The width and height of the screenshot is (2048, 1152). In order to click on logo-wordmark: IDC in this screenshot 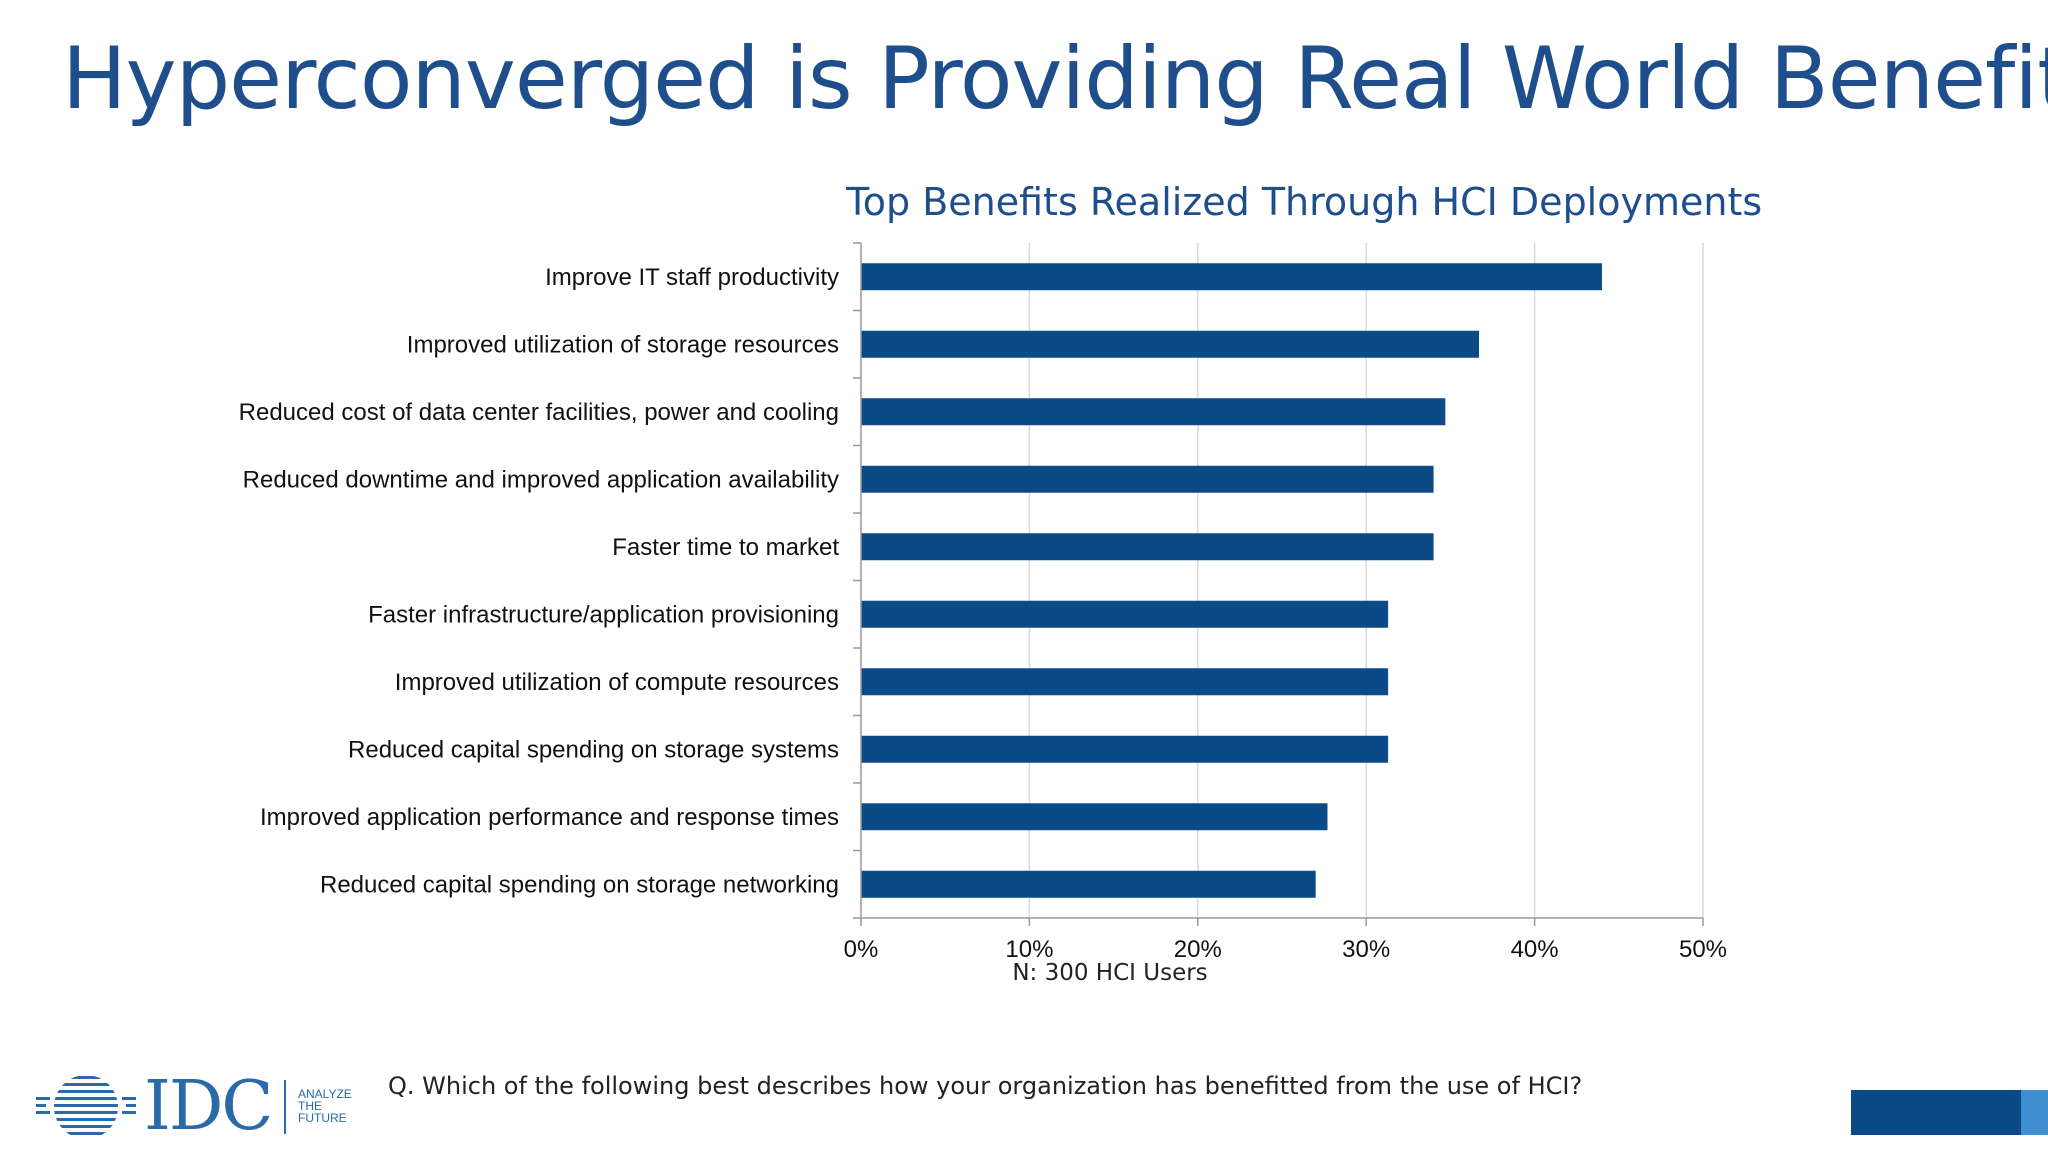, I will do `click(208, 1106)`.